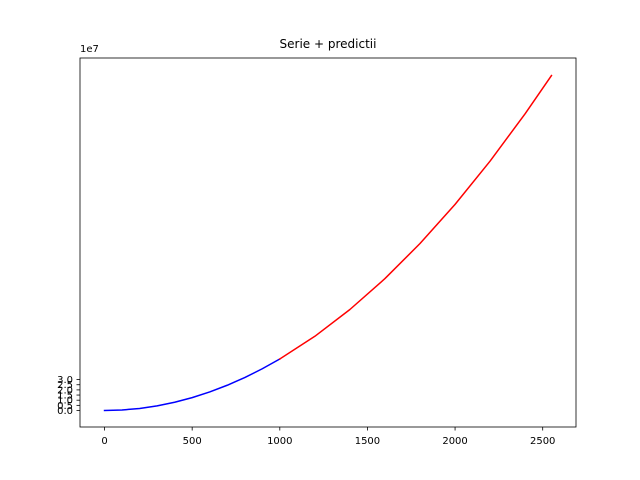 The image size is (640, 480). What do you see at coordinates (104, 441) in the screenshot?
I see `x-tick-label: 0` at bounding box center [104, 441].